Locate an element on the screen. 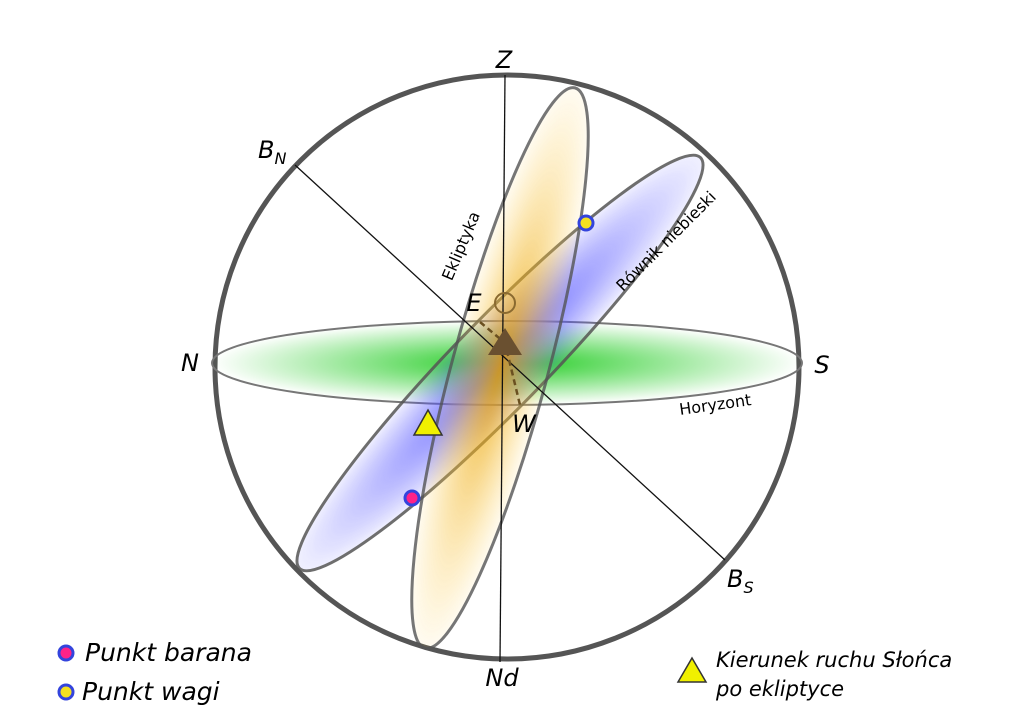  subscript: N is located at coordinates (280, 158).